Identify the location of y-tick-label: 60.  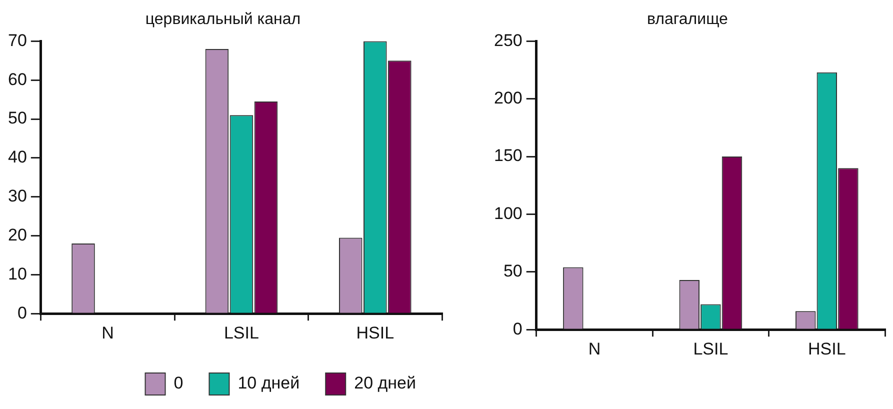
(17, 79).